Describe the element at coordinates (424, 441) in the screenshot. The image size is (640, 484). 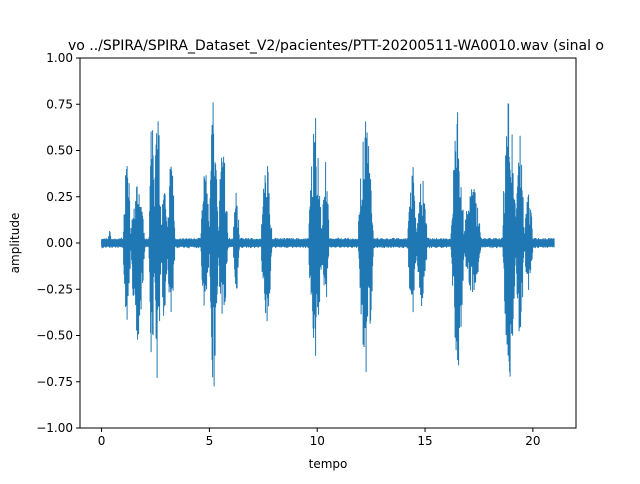
I see `x-tick-label: 15` at that location.